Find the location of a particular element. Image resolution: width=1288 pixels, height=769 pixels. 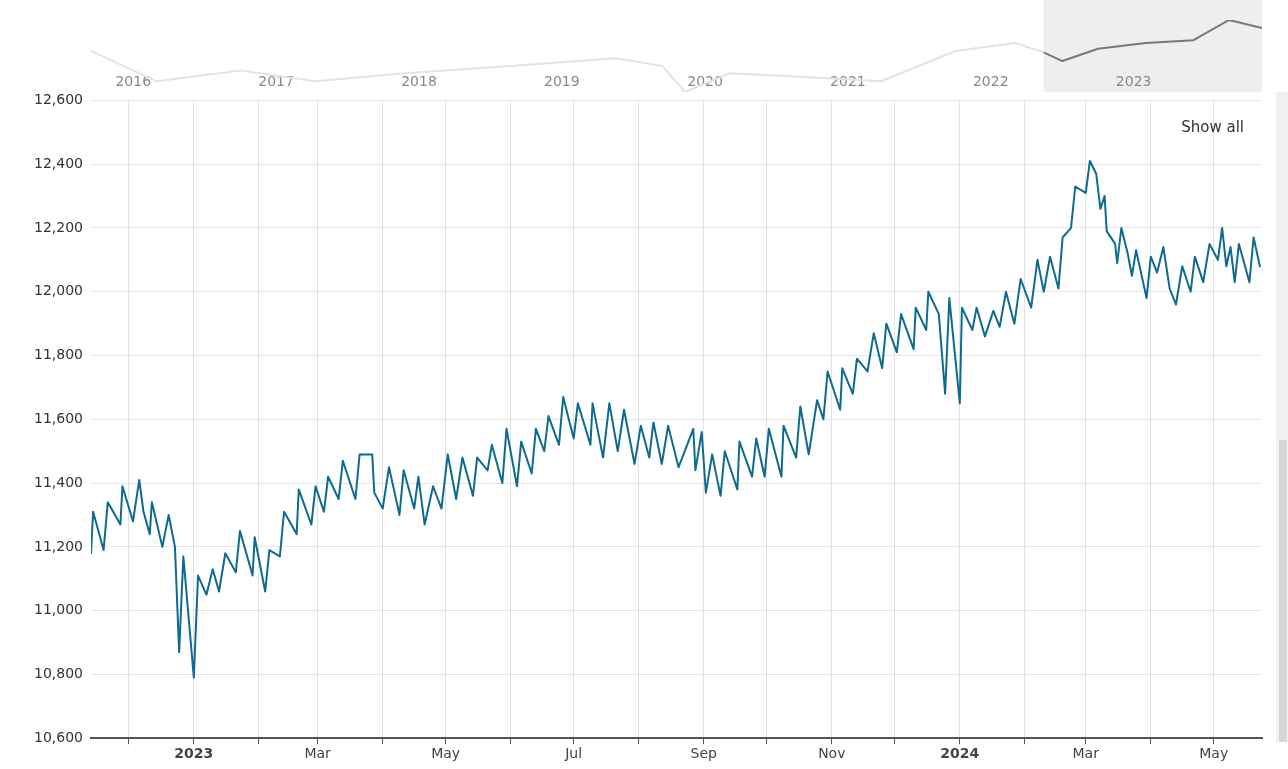

y-tick-label: 11,200 is located at coordinates (58, 545).